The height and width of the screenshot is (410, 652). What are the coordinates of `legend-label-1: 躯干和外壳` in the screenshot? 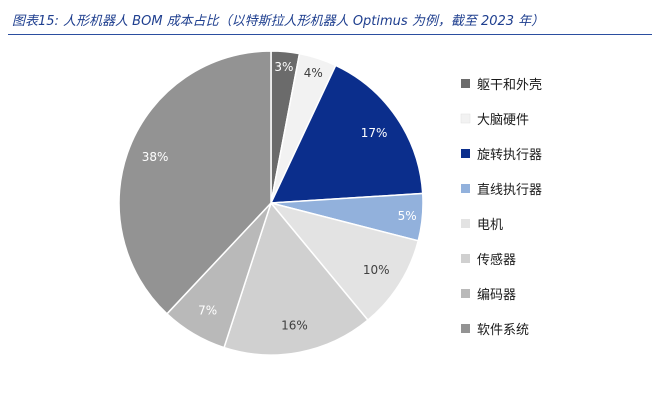 It's located at (509, 85).